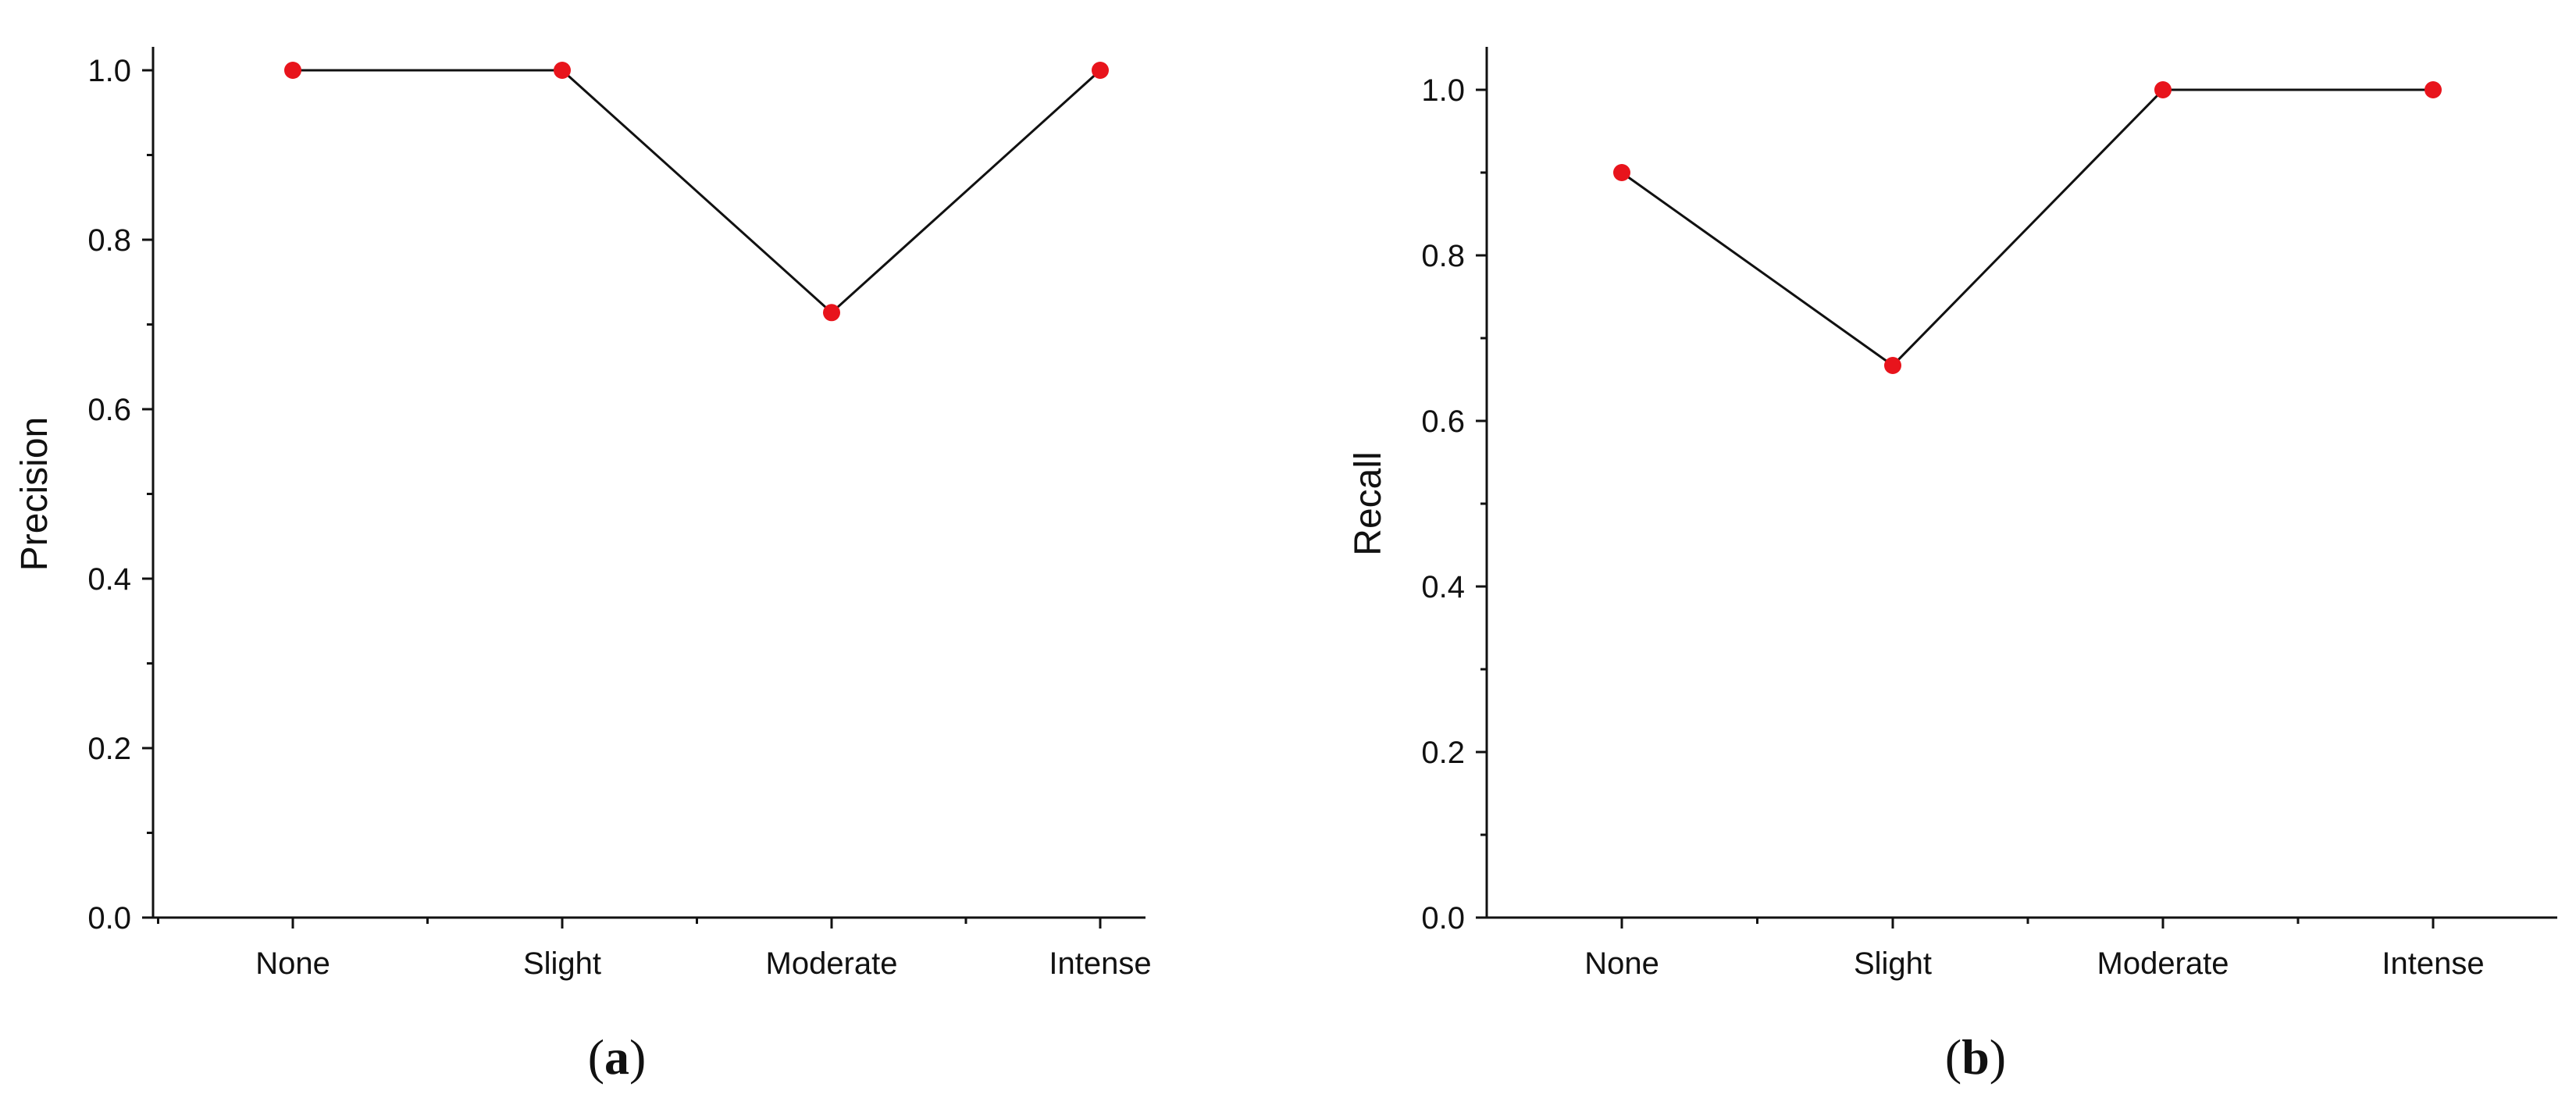  What do you see at coordinates (1622, 963) in the screenshot?
I see `x-tick-label-b: None` at bounding box center [1622, 963].